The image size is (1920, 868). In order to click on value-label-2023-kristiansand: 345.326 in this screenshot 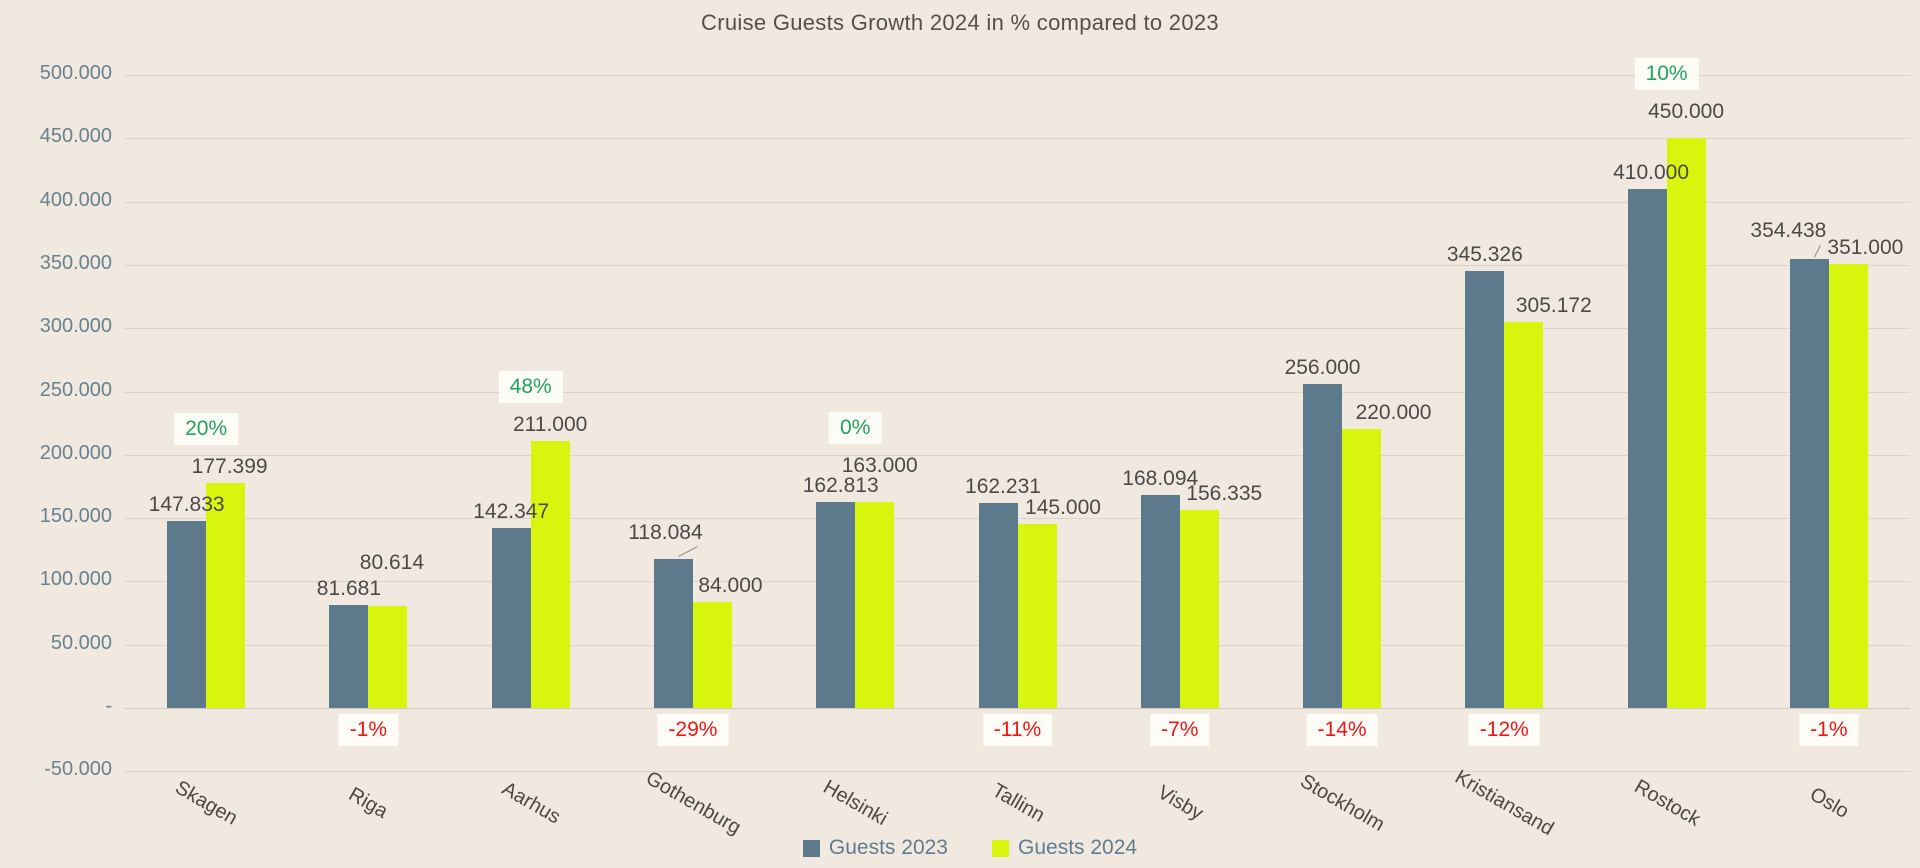, I will do `click(1484, 254)`.